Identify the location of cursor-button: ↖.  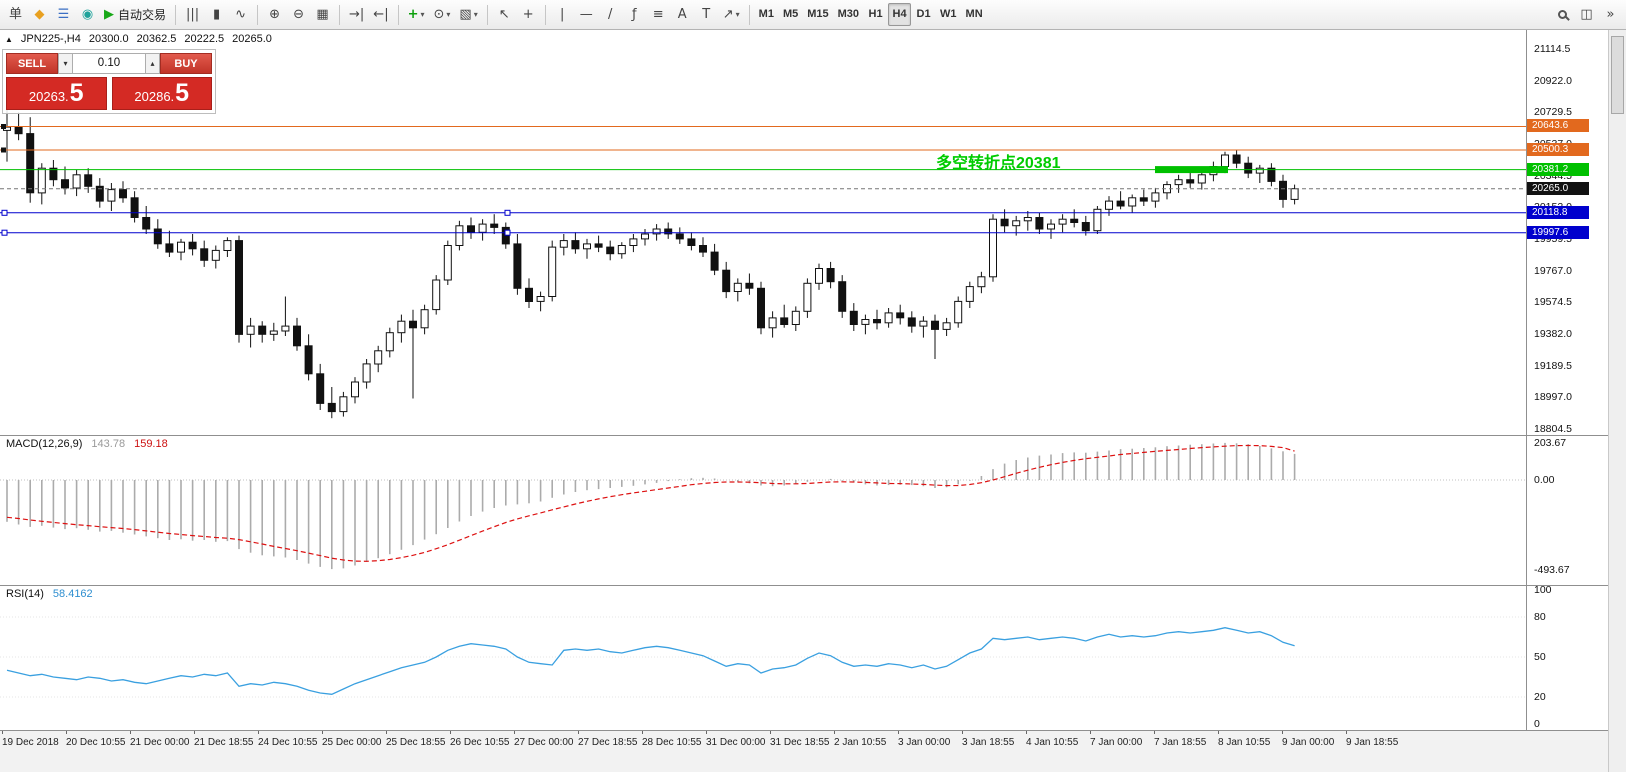
(504, 14).